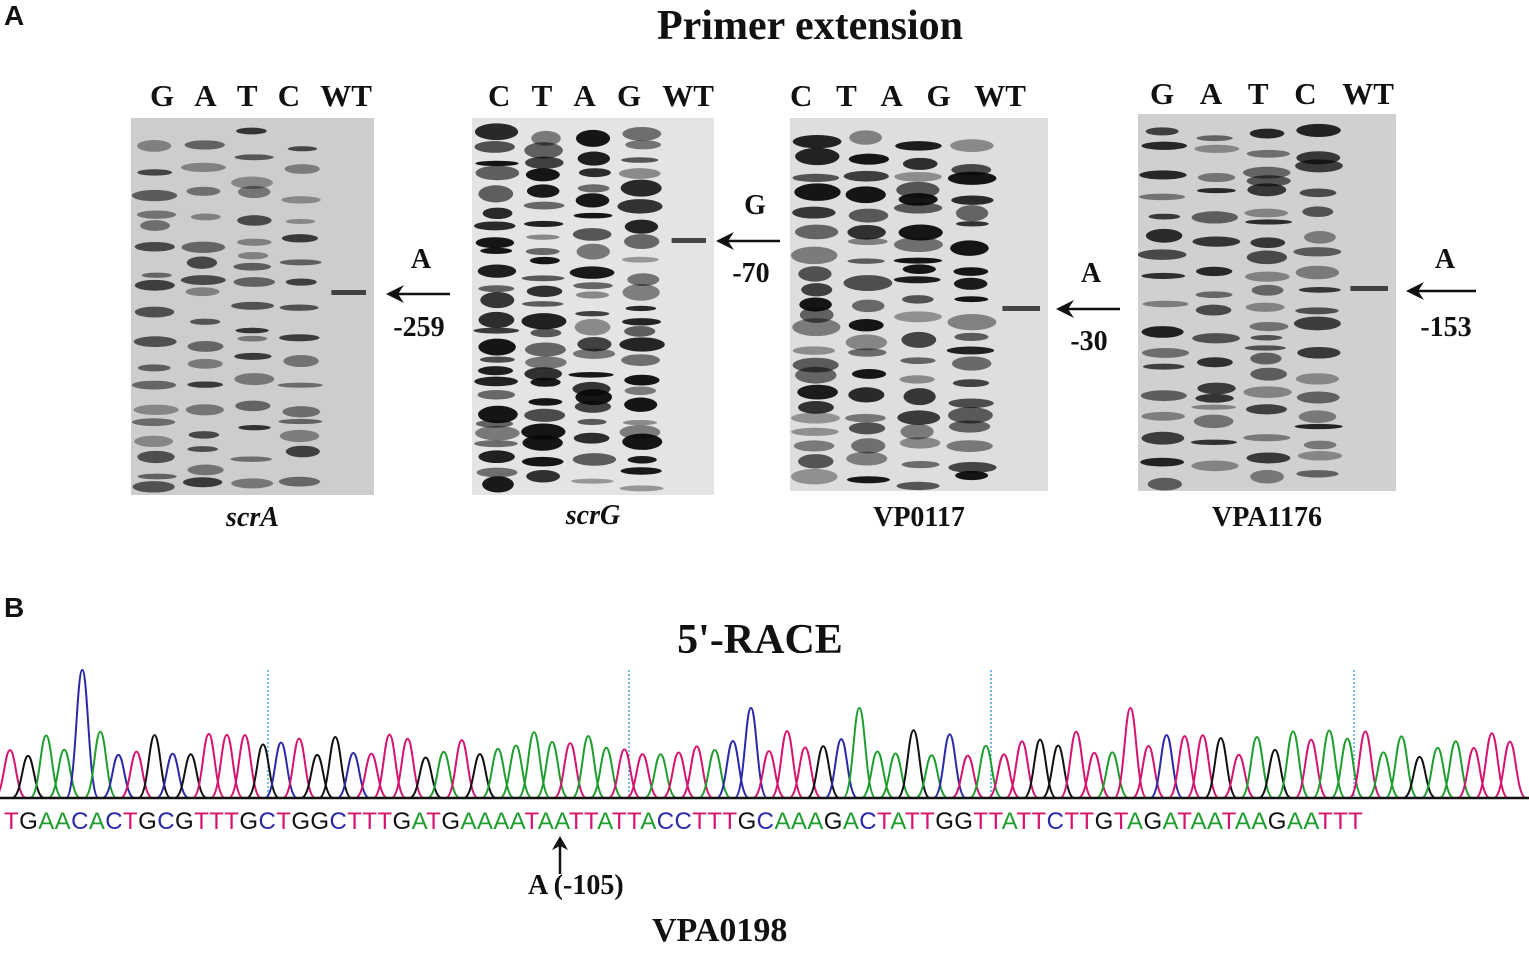 Image resolution: width=1529 pixels, height=954 pixels. Describe the element at coordinates (1446, 327) in the screenshot. I see `gel-4-start-position: -153` at that location.